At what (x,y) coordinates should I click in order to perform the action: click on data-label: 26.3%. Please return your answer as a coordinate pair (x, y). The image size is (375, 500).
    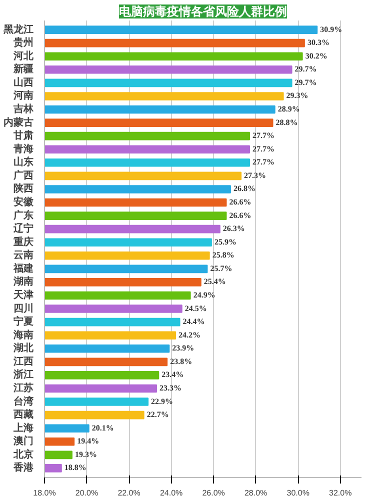
    Looking at the image, I should click on (233, 229).